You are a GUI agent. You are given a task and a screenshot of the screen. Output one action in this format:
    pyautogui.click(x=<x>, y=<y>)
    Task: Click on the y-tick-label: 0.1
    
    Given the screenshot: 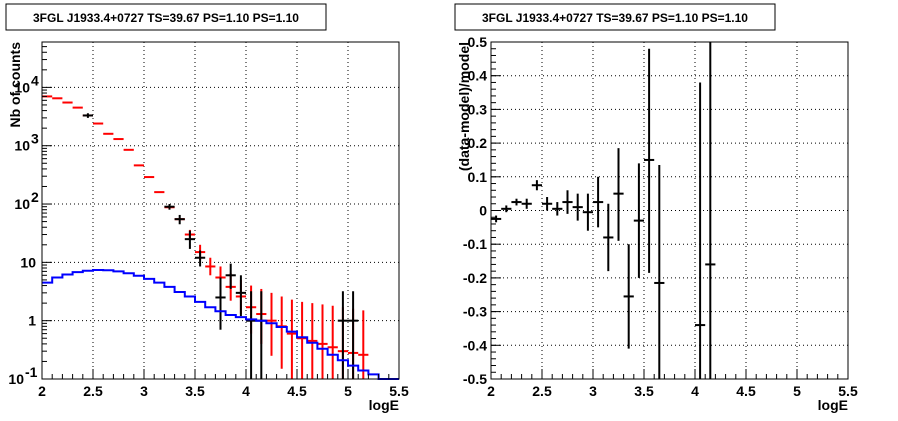 What is the action you would take?
    pyautogui.click(x=478, y=177)
    